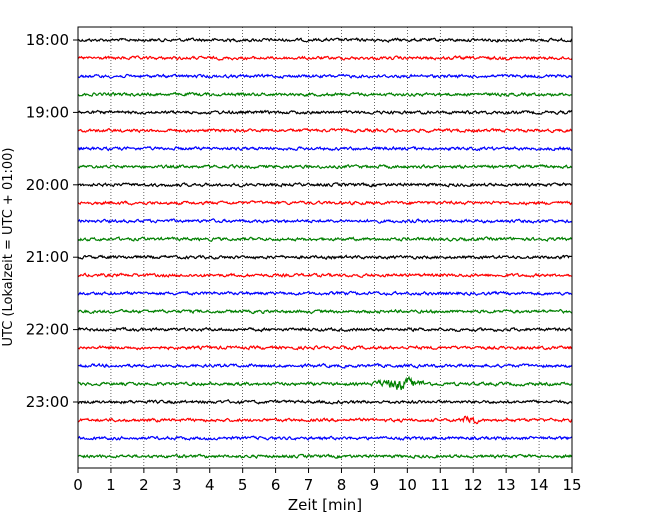 This screenshot has height=520, width=650. What do you see at coordinates (342, 485) in the screenshot?
I see `x-tick-label-8: 8` at bounding box center [342, 485].